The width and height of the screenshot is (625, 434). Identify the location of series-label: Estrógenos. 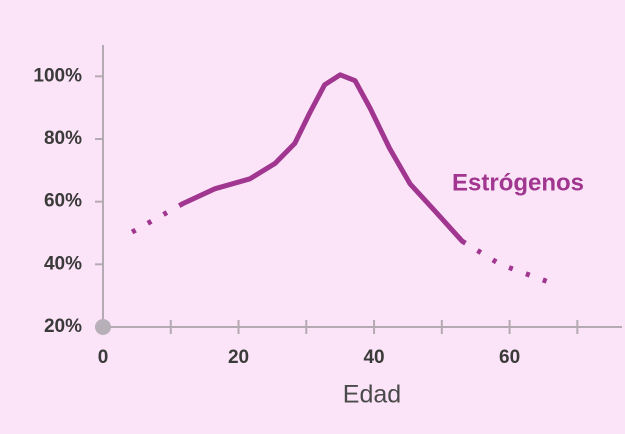
(518, 182).